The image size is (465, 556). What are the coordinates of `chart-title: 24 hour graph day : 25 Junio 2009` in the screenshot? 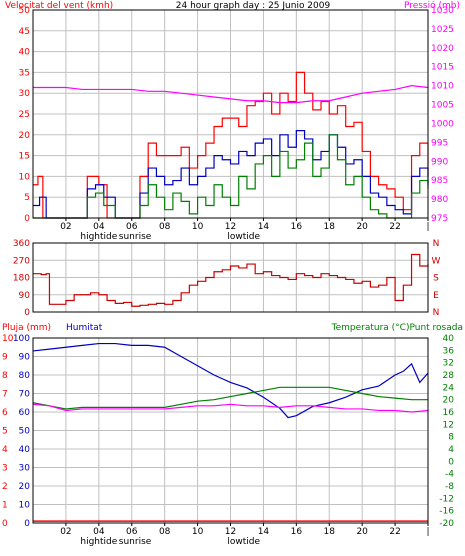 It's located at (253, 6).